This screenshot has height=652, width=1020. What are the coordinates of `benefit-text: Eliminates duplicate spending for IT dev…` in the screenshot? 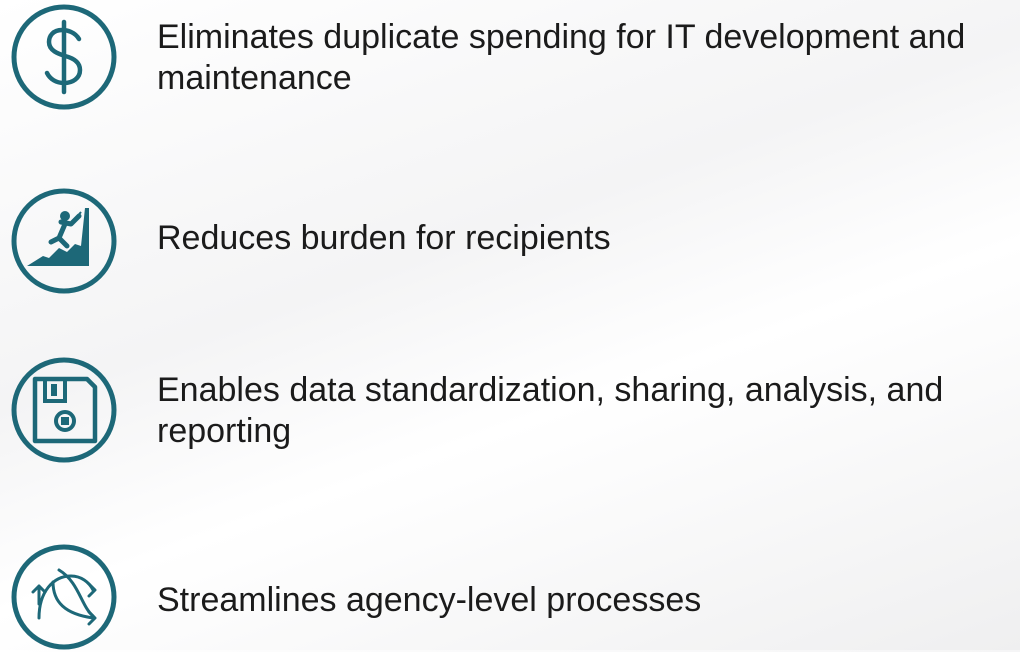 It's located at (561, 57).